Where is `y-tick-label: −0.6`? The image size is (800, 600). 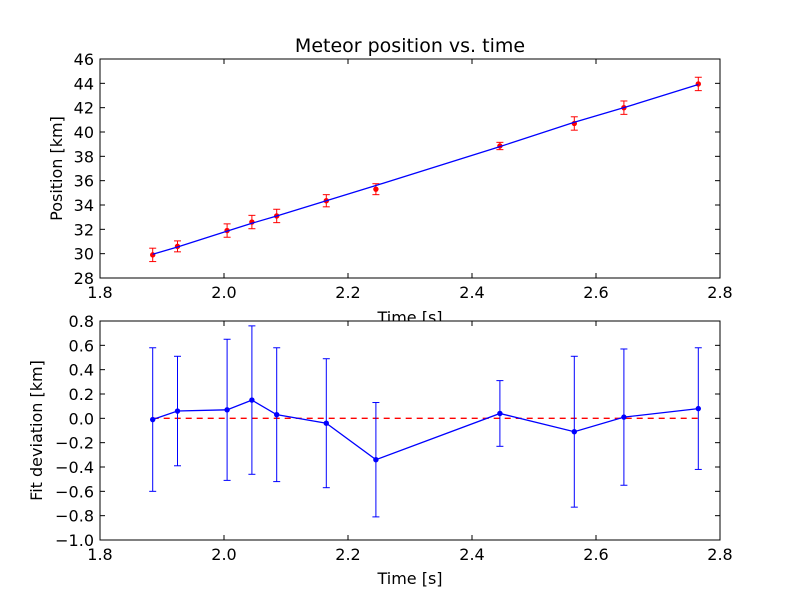 y-tick-label: −0.6 is located at coordinates (74, 491).